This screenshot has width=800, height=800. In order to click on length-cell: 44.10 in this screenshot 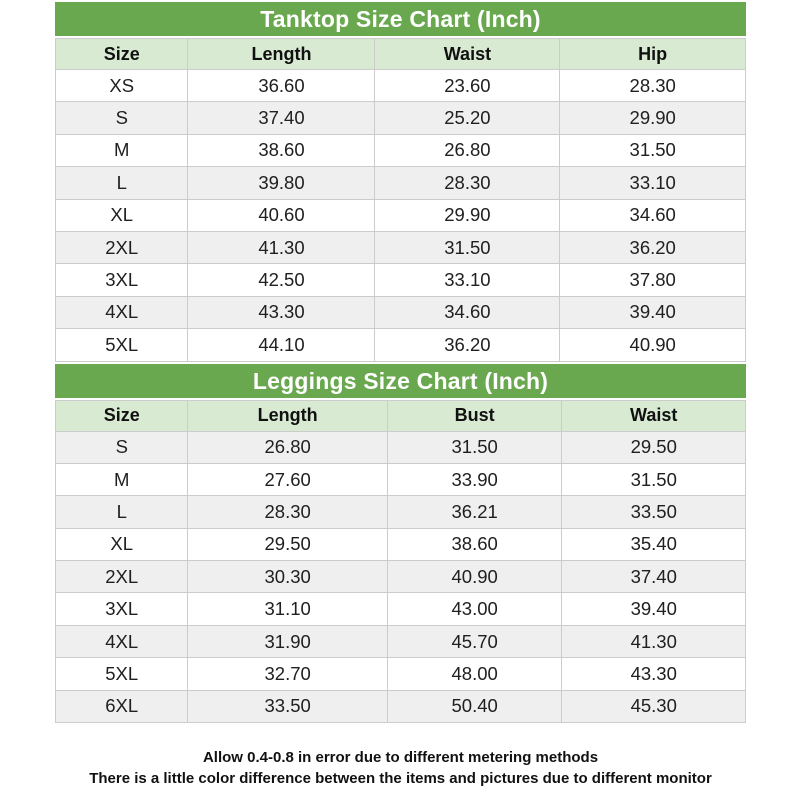, I will do `click(281, 345)`.